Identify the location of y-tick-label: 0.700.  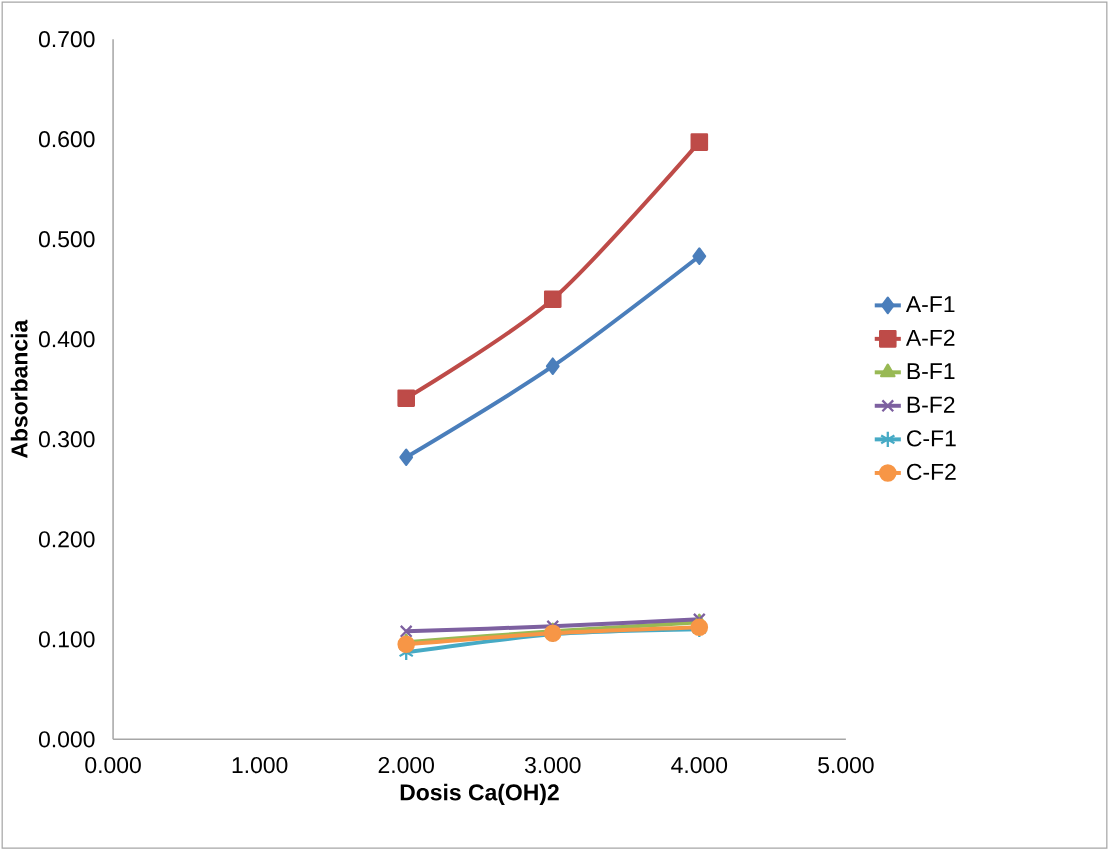
(66, 39).